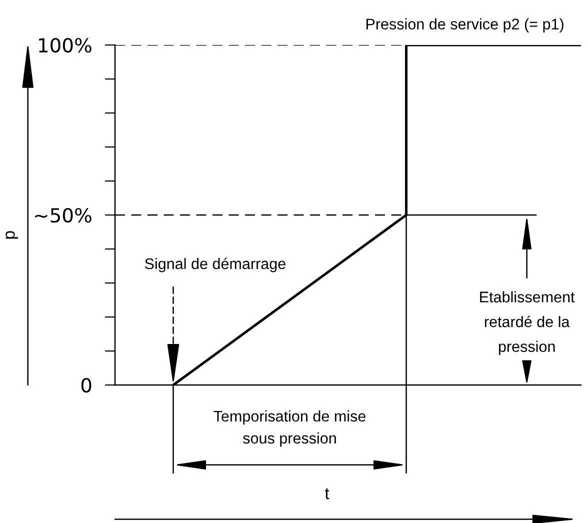 This screenshot has width=588, height=523. Describe the element at coordinates (327, 494) in the screenshot. I see `text: t` at that location.